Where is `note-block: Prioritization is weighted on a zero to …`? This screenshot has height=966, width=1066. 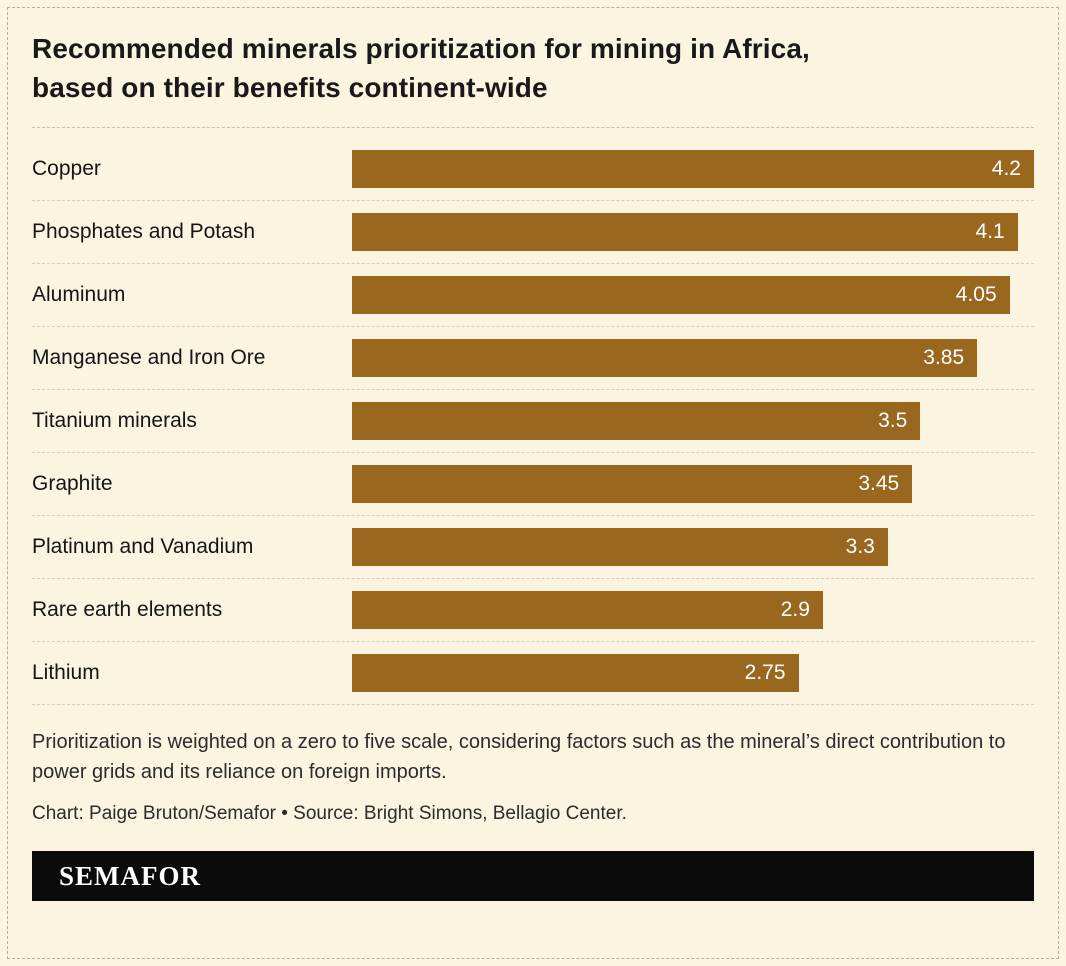
note-block: Prioritization is weighted on a zero to … is located at coordinates (533, 776).